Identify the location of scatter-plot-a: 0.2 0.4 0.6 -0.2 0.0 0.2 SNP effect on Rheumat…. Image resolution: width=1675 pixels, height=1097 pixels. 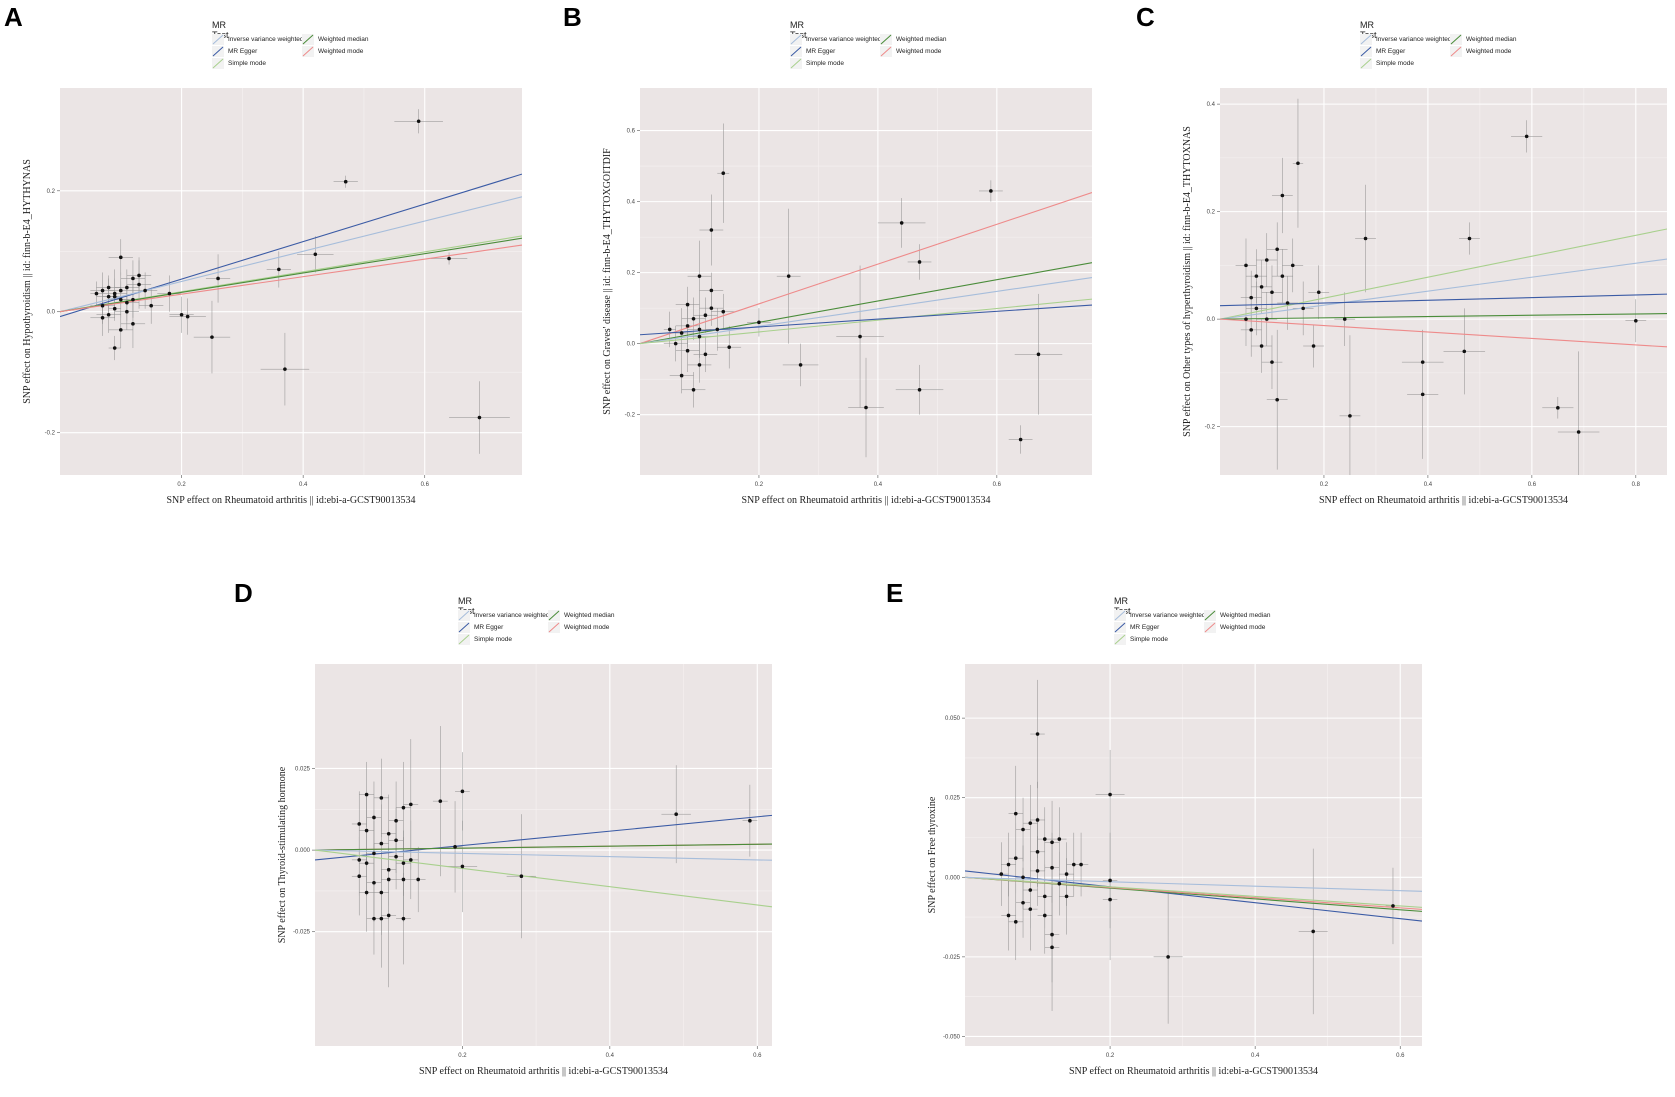
(272, 297).